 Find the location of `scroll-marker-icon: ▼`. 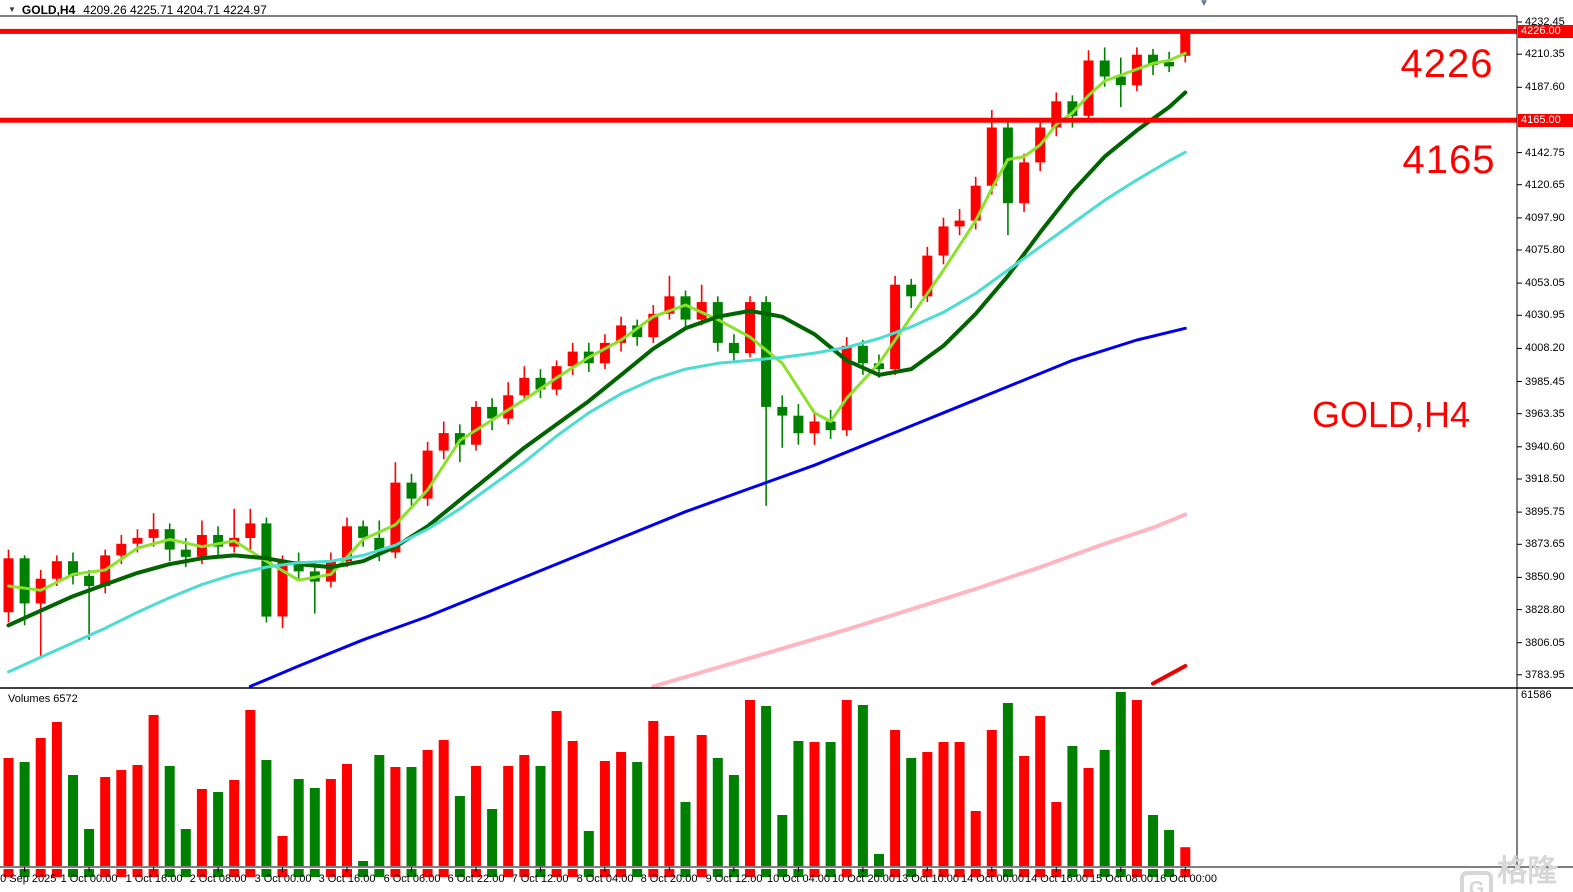

scroll-marker-icon: ▼ is located at coordinates (1204, 4).